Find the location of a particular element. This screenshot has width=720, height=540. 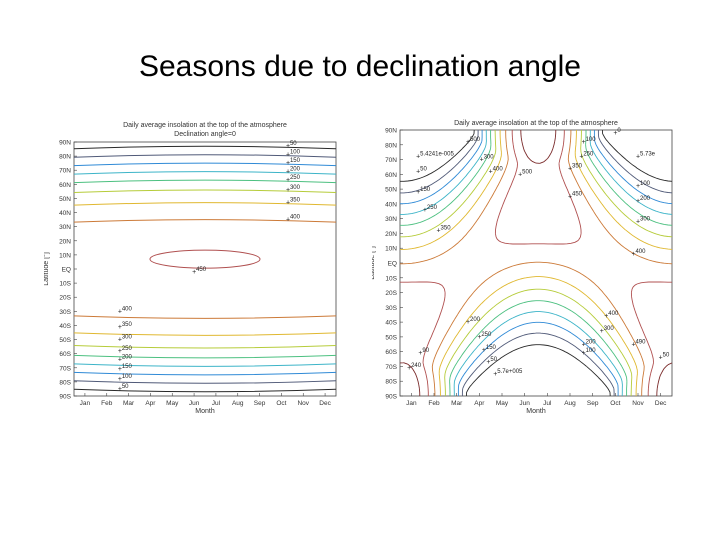

c1-ytick-label: 90N is located at coordinates (391, 131).